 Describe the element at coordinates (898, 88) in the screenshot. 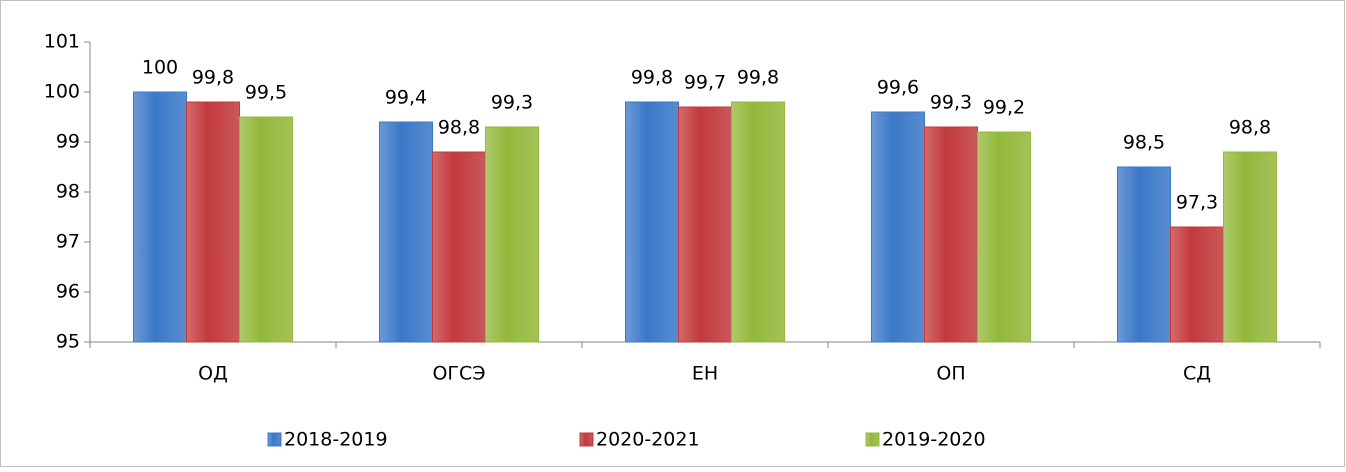

I see `value-label: 99,6` at that location.